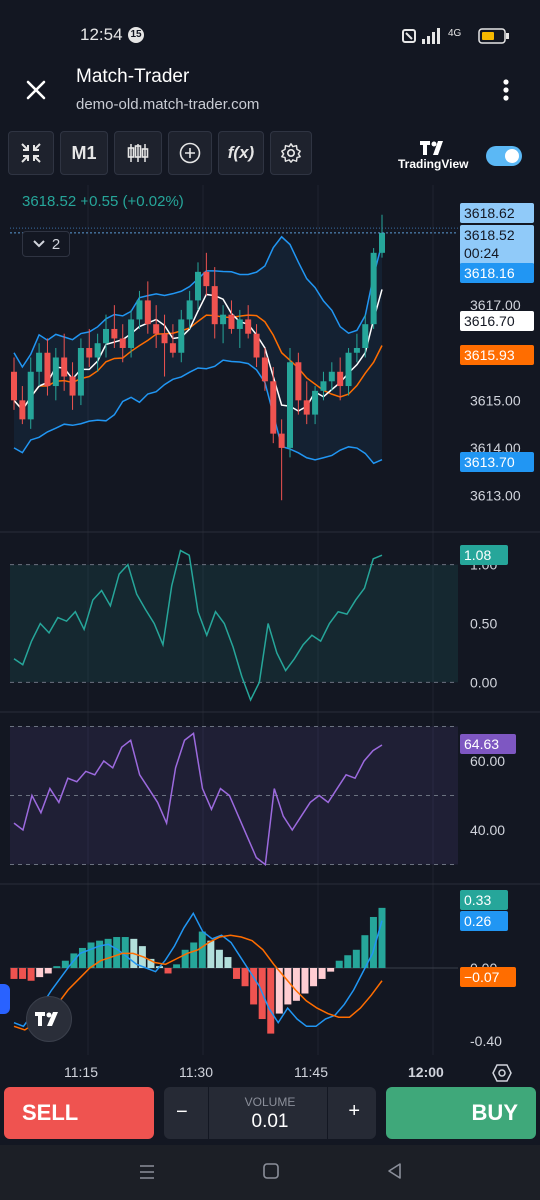 The height and width of the screenshot is (1200, 540). What do you see at coordinates (46, 244) in the screenshot?
I see `indicator-collapse-chip: 2` at bounding box center [46, 244].